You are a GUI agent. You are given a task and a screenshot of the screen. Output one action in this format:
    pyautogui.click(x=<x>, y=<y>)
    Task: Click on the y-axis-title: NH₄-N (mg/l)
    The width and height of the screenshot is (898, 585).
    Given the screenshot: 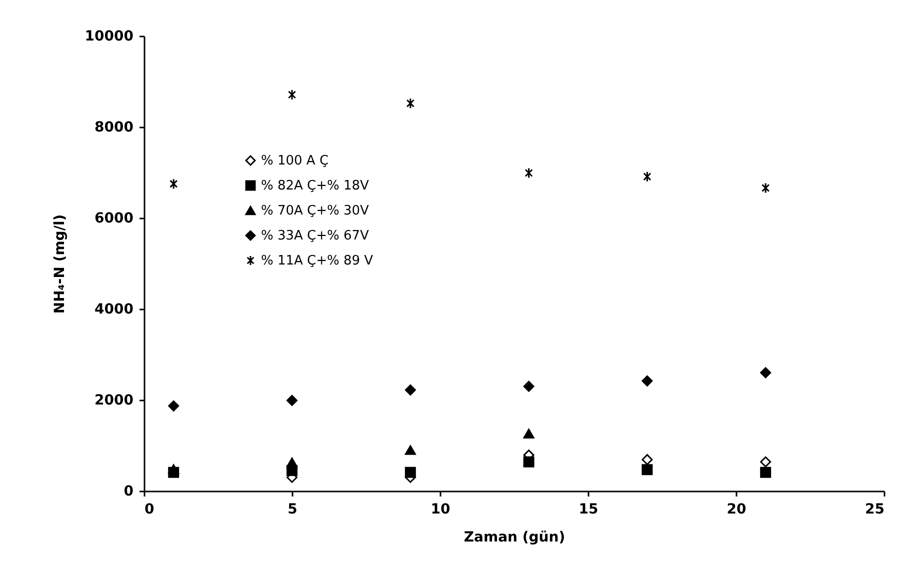 What is the action you would take?
    pyautogui.click(x=60, y=264)
    